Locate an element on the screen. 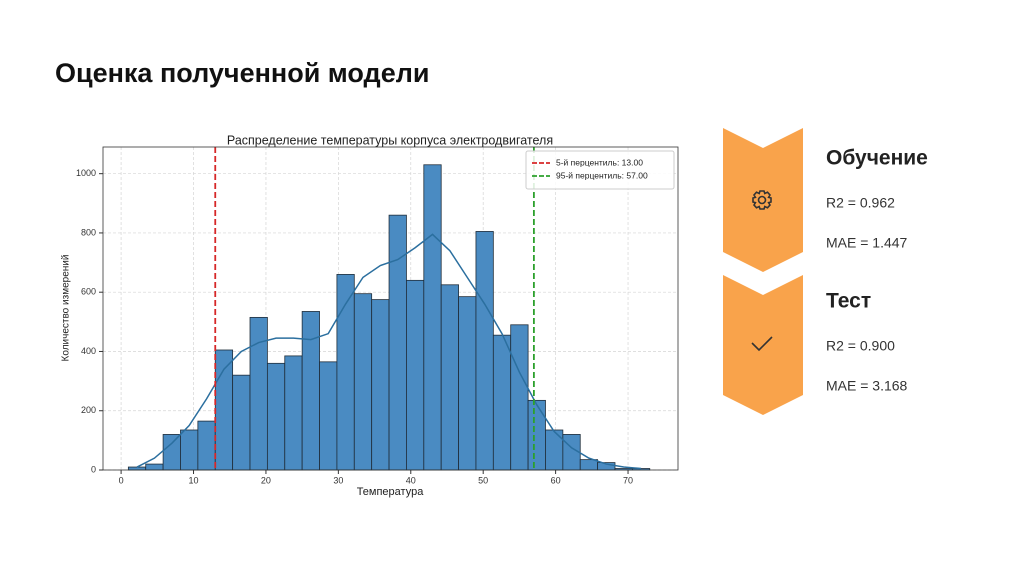 The width and height of the screenshot is (1024, 579). x-tick-label: 40 is located at coordinates (411, 480).